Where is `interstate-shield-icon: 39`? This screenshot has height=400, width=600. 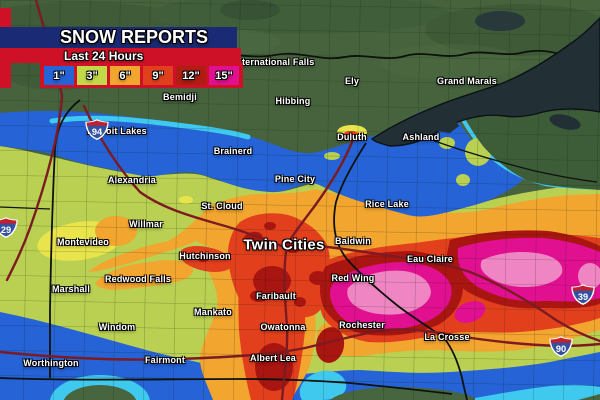 interstate-shield-icon: 39 is located at coordinates (583, 294).